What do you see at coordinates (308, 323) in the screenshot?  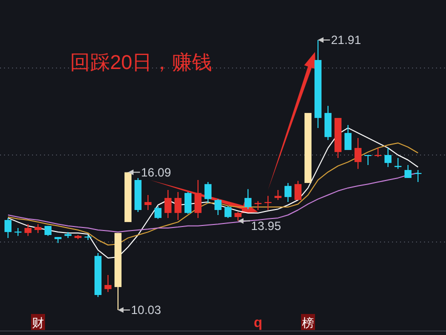 I see `x-tick-label: 榜` at bounding box center [308, 323].